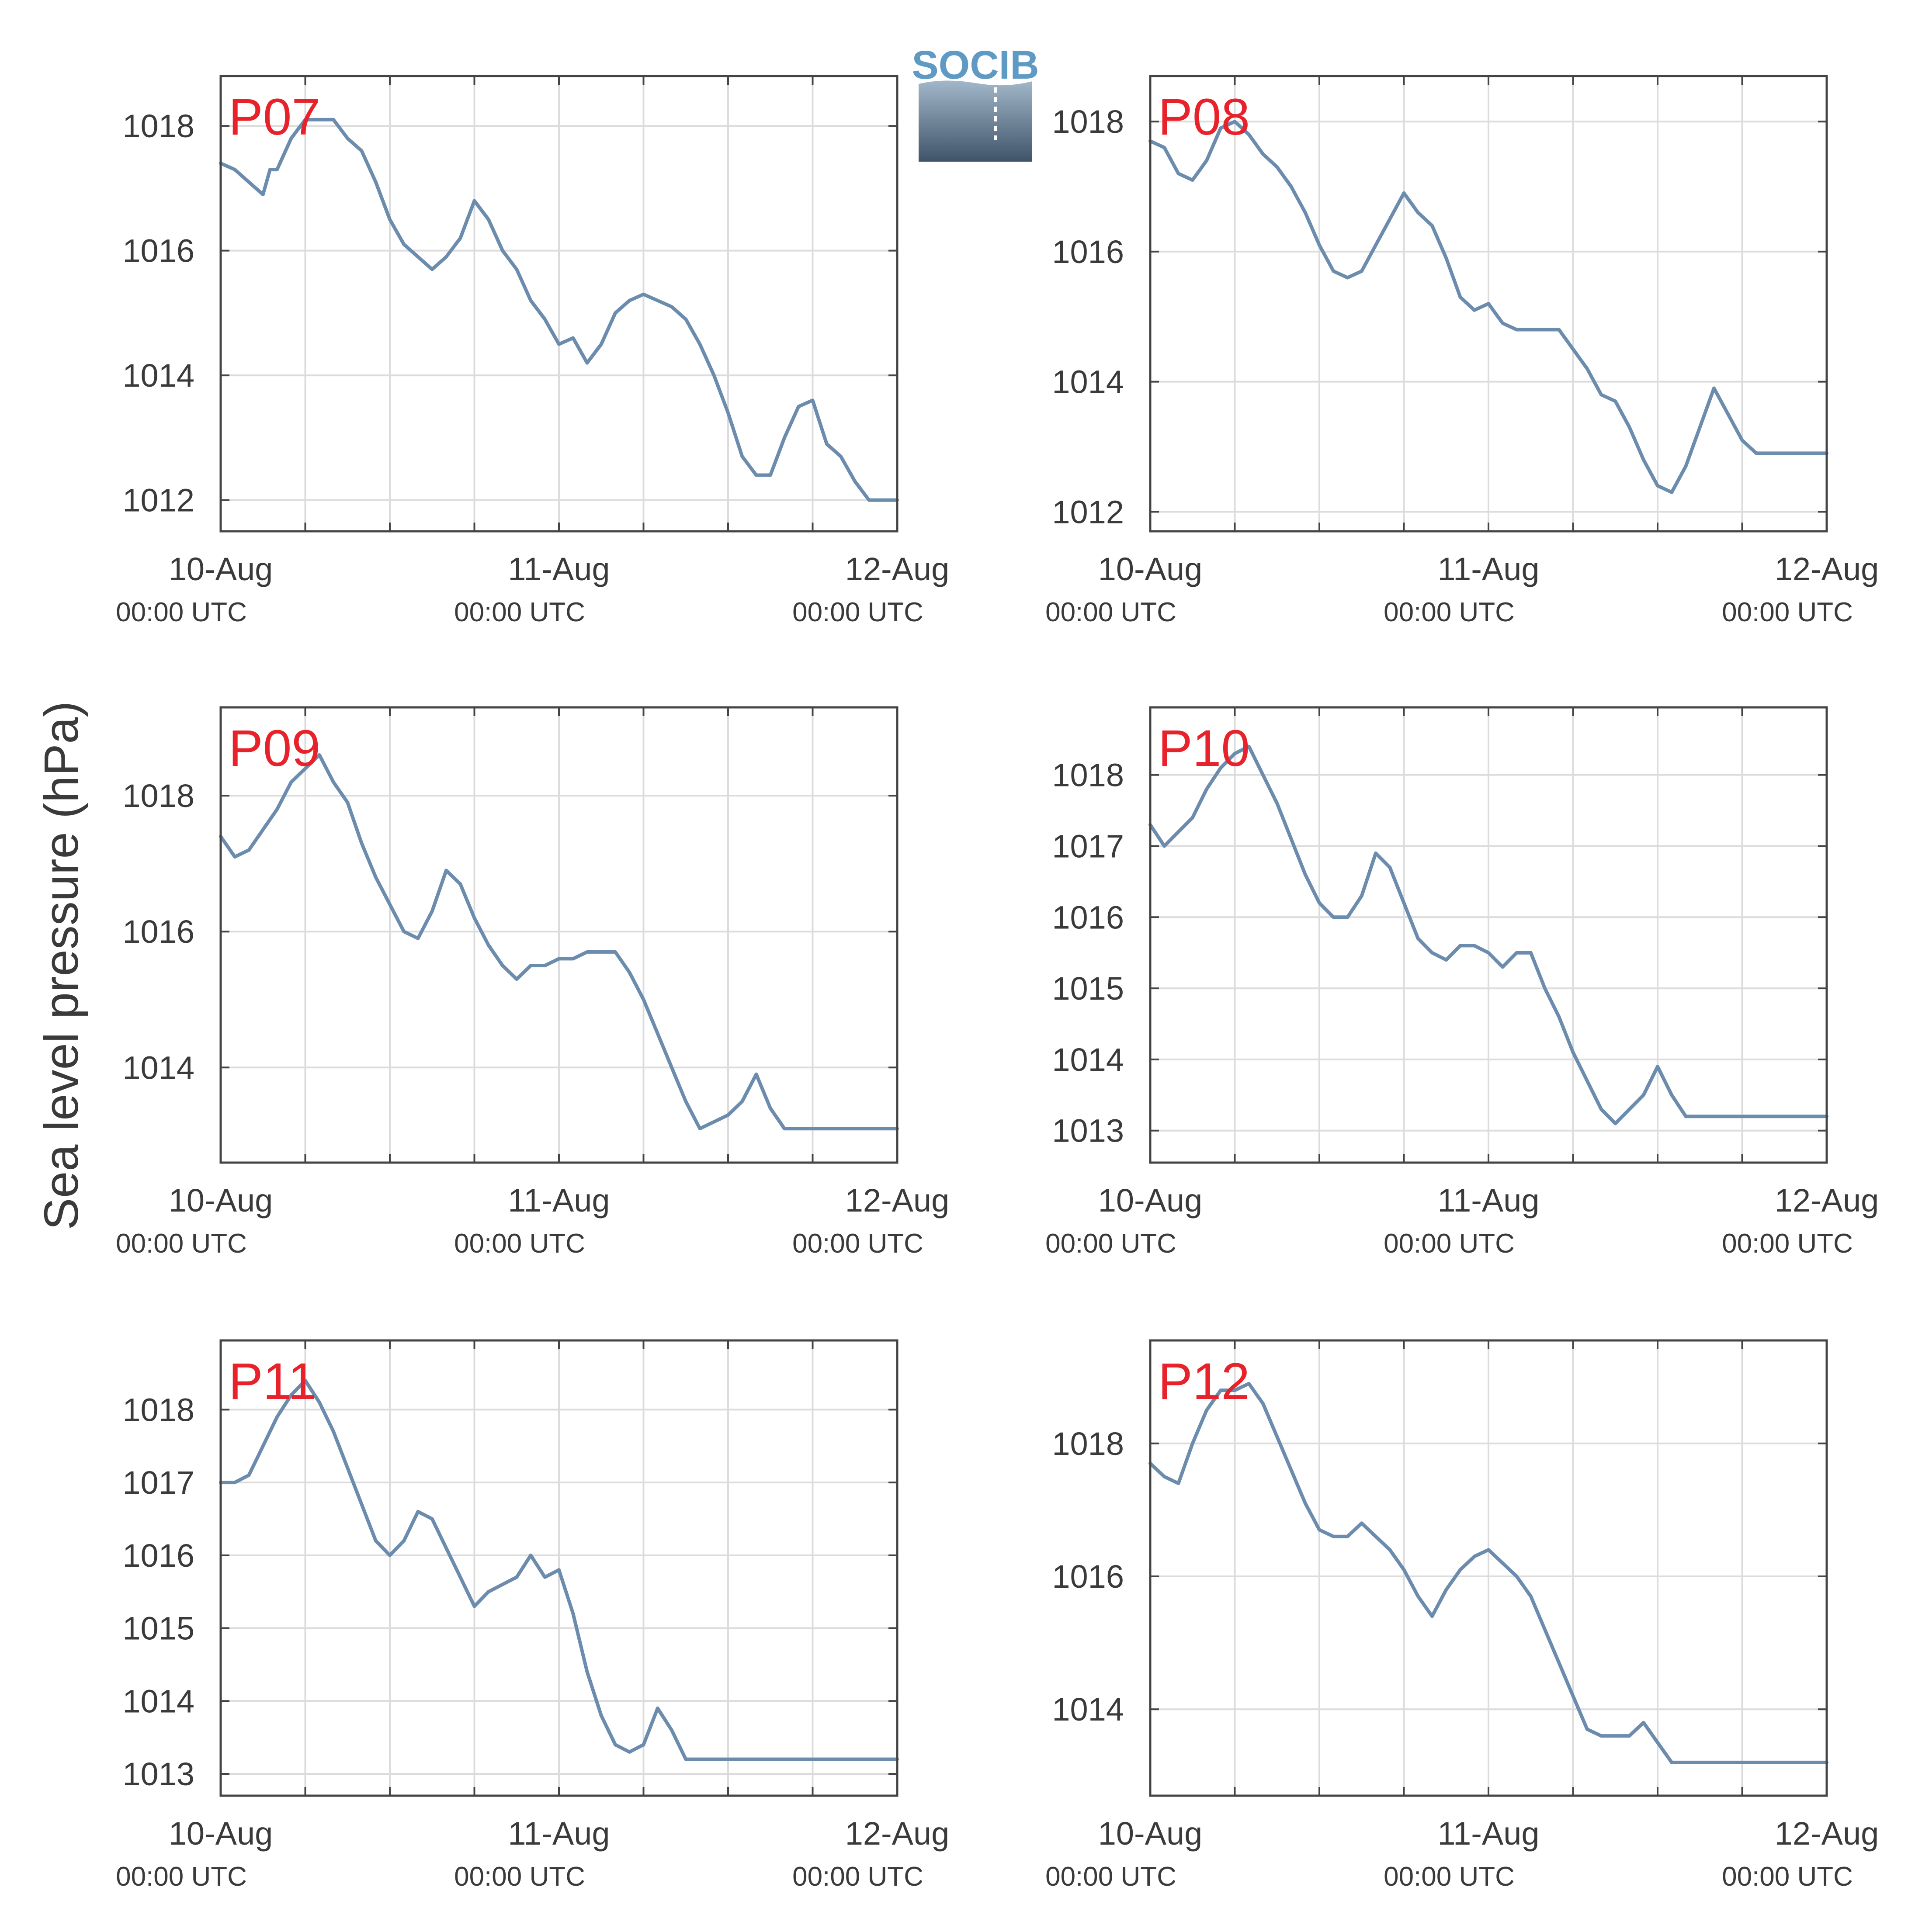 The image size is (1915, 1932). What do you see at coordinates (274, 748) in the screenshot?
I see `panel-label: P09` at bounding box center [274, 748].